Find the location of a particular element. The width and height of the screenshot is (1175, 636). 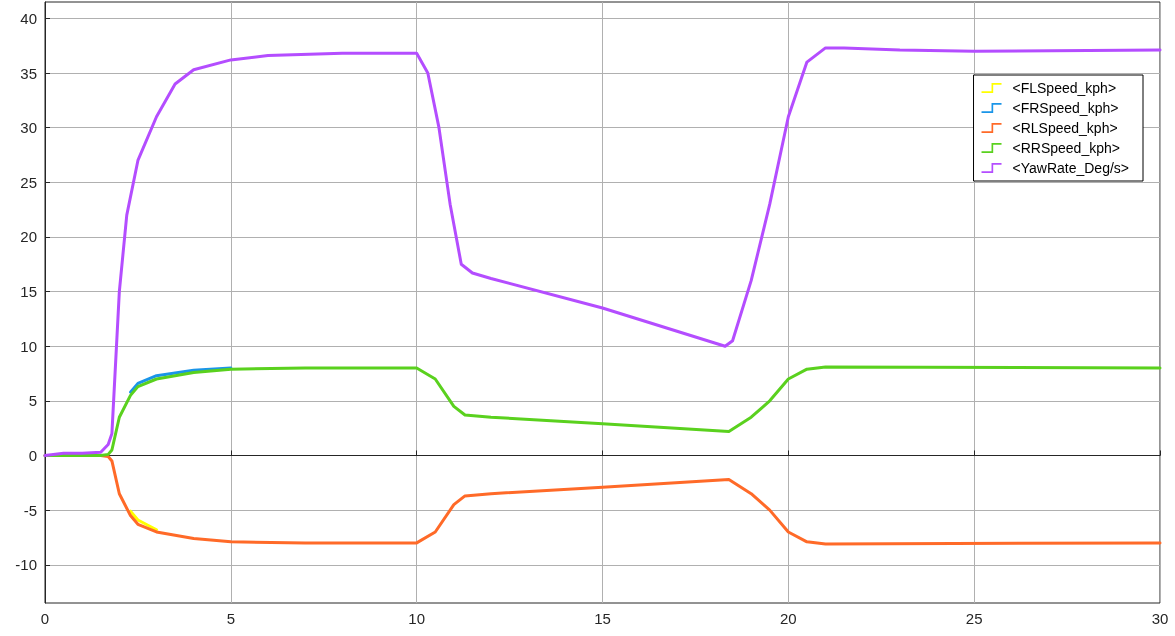

y-tick-label: -5 is located at coordinates (30, 510).